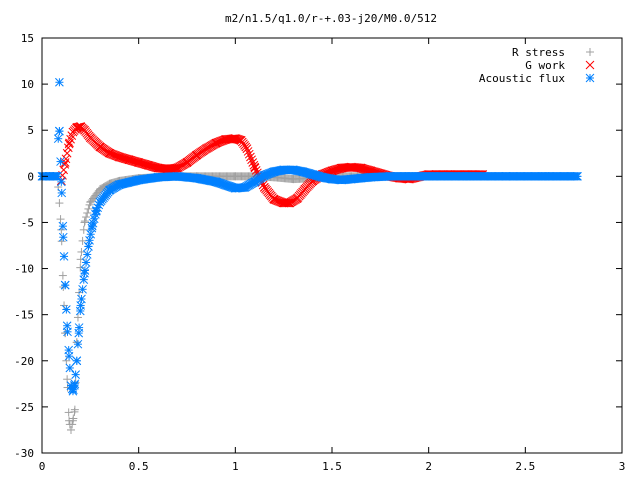 Image resolution: width=640 pixels, height=480 pixels. What do you see at coordinates (139, 466) in the screenshot?
I see `x-tick-label: 0.5` at bounding box center [139, 466].